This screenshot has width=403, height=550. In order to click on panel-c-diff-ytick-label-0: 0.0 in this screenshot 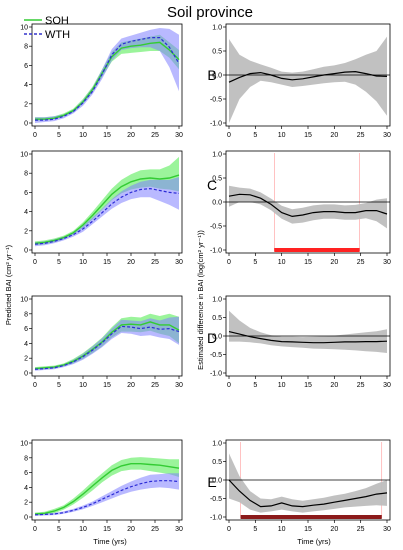, I will do `click(217, 203)`.